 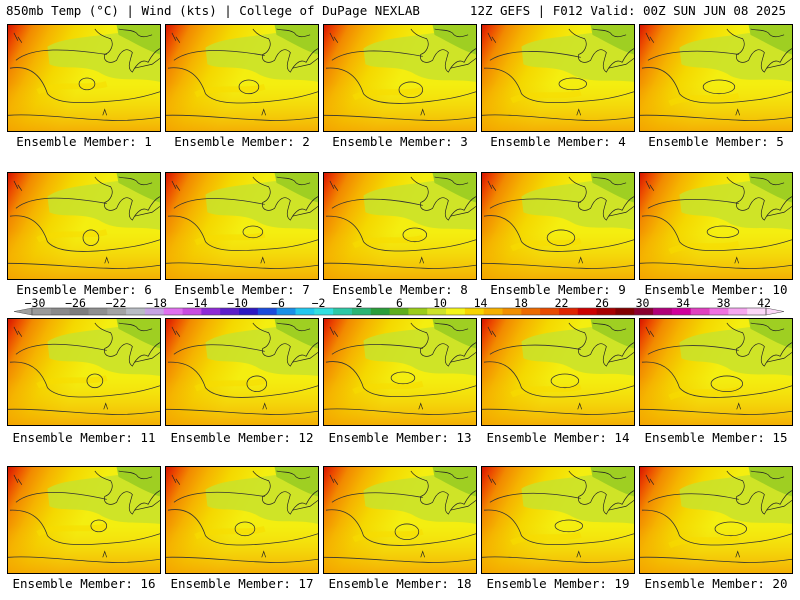 I want to click on colorbar-tick-label: 30, so click(x=642, y=303).